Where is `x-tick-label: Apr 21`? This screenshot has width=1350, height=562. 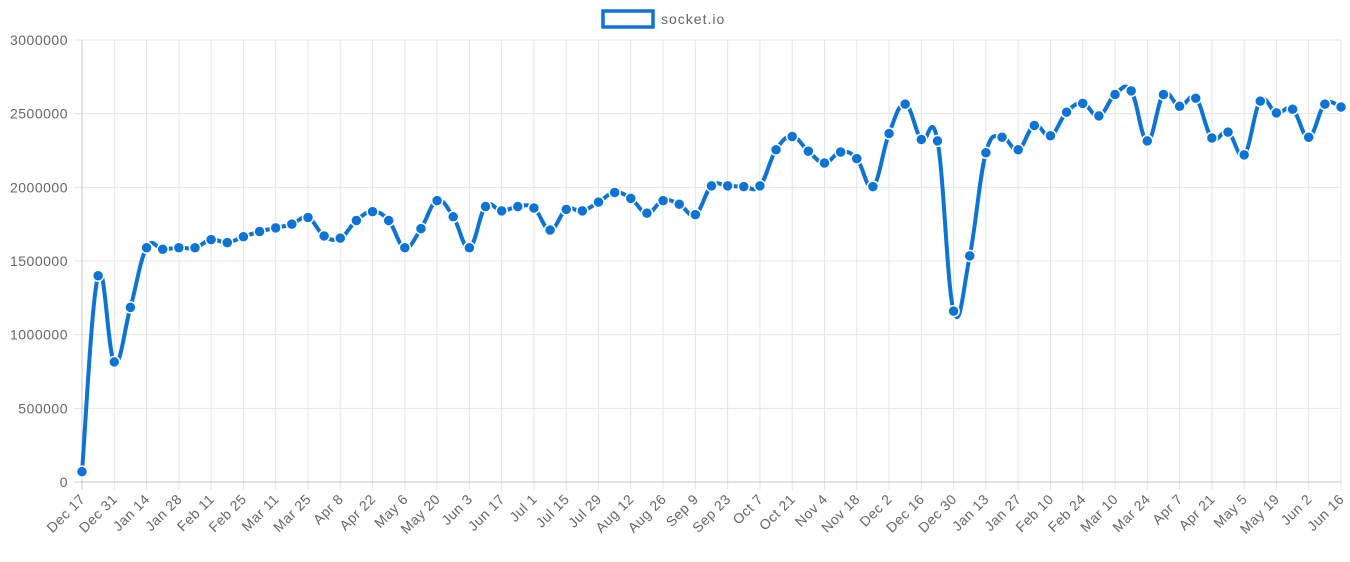 x-tick-label: Apr 21 is located at coordinates (1196, 512).